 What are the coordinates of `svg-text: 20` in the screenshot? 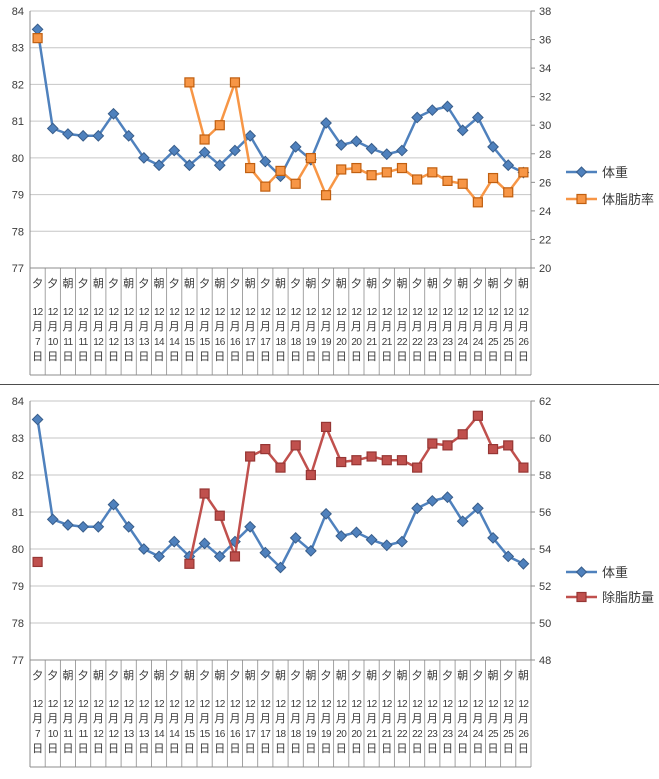 It's located at (545, 269).